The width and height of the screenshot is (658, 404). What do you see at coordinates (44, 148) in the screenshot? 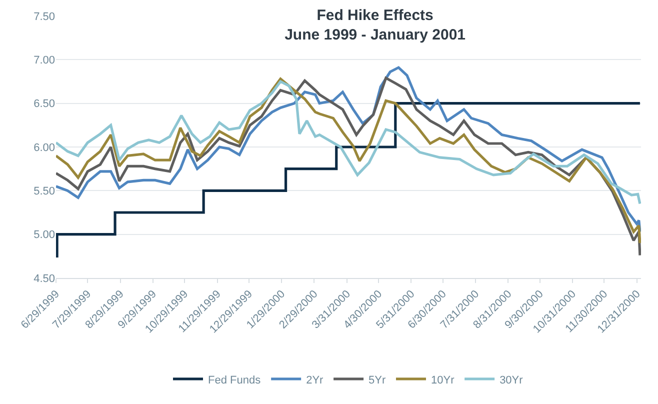
I see `y-tick-label: 6.00` at bounding box center [44, 148].